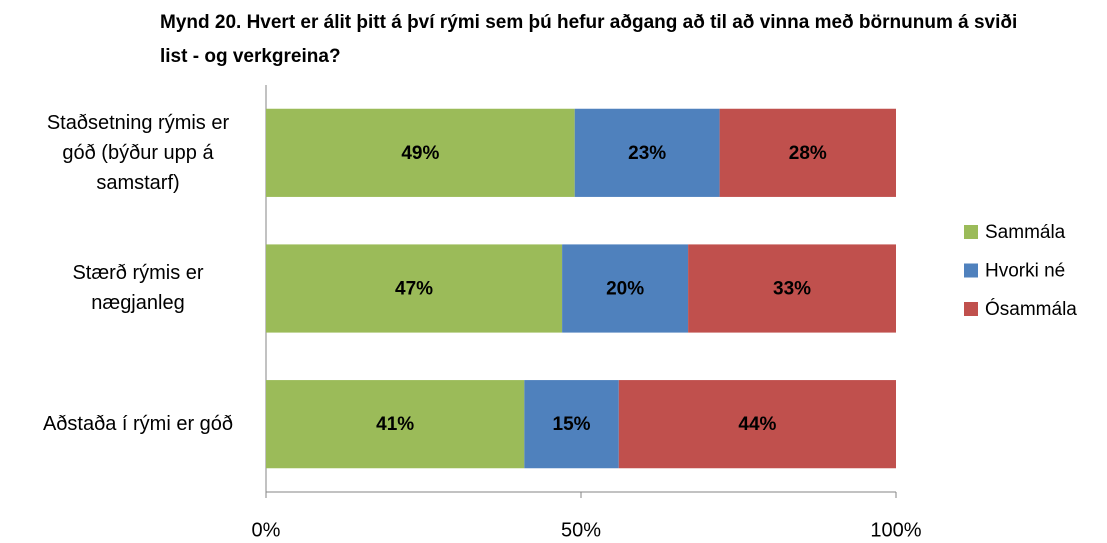 The width and height of the screenshot is (1107, 543). What do you see at coordinates (138, 424) in the screenshot?
I see `y-tick-label: Aðstaða í rými er góð` at bounding box center [138, 424].